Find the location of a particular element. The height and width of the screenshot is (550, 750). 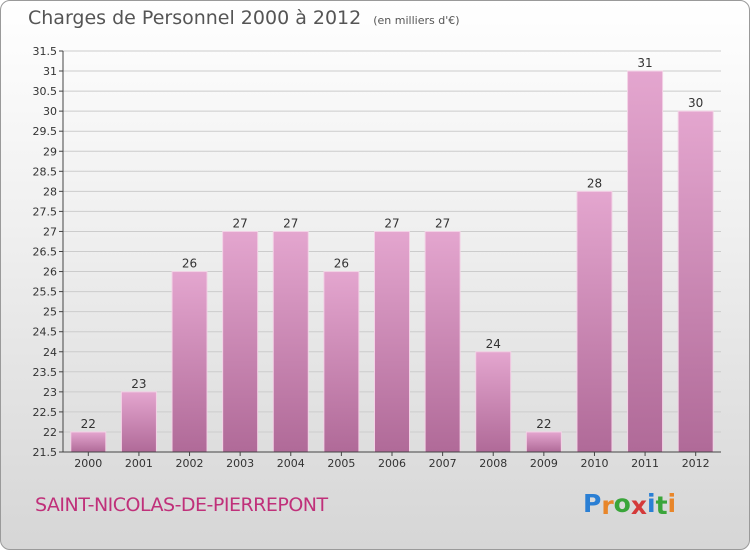

logo-letter: P is located at coordinates (592, 503).